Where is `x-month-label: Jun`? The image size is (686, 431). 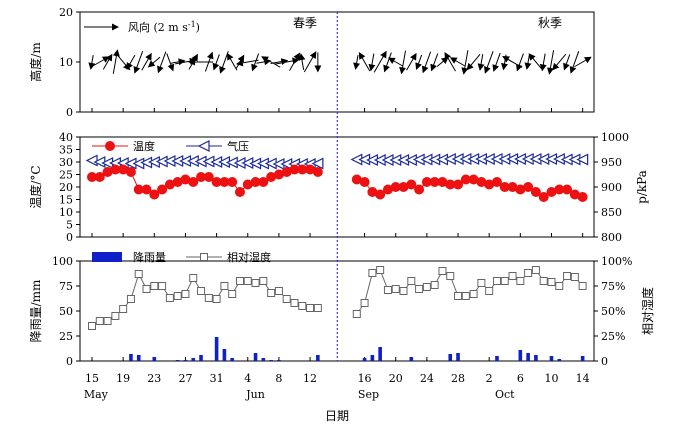 x-month-label: Jun is located at coordinates (255, 394).